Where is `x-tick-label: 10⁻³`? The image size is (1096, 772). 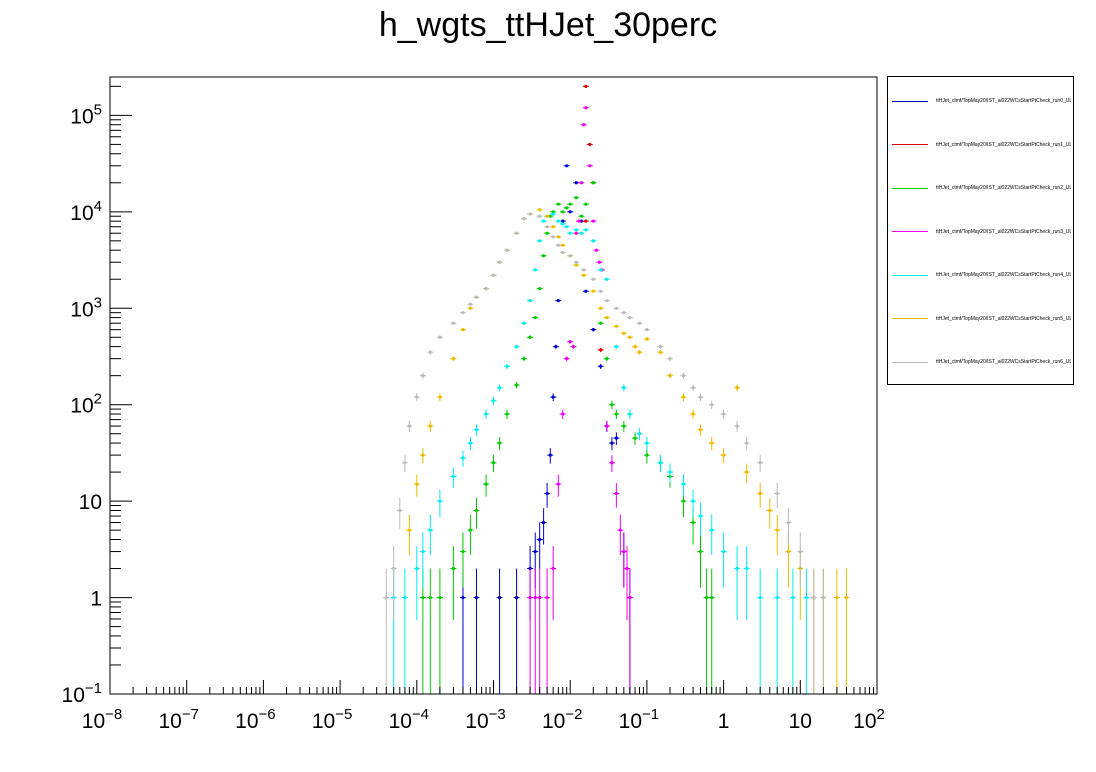
x-tick-label: 10⁻³ is located at coordinates (485, 719).